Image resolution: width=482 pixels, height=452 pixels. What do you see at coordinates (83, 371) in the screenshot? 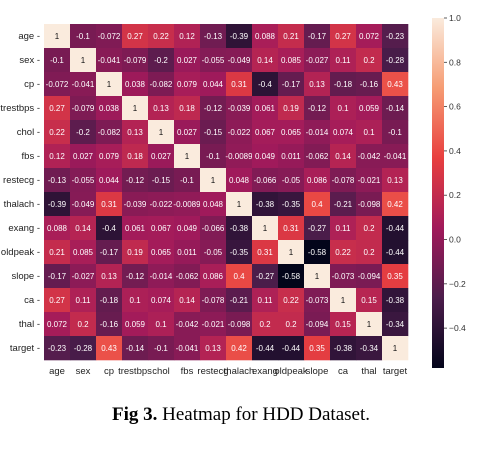
I see `column-label: sex` at bounding box center [83, 371].